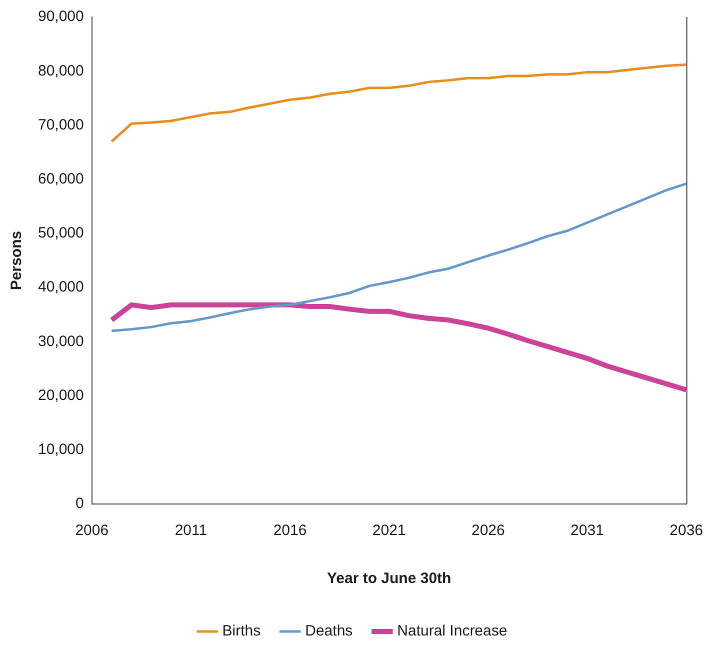  Describe the element at coordinates (17, 260) in the screenshot. I see `y-axis-title: Persons` at that location.